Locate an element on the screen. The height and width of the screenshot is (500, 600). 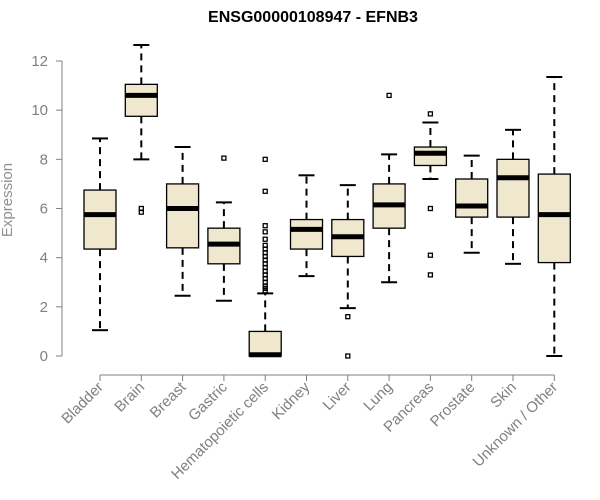
y-tick-label: 10 is located at coordinates (39, 110).